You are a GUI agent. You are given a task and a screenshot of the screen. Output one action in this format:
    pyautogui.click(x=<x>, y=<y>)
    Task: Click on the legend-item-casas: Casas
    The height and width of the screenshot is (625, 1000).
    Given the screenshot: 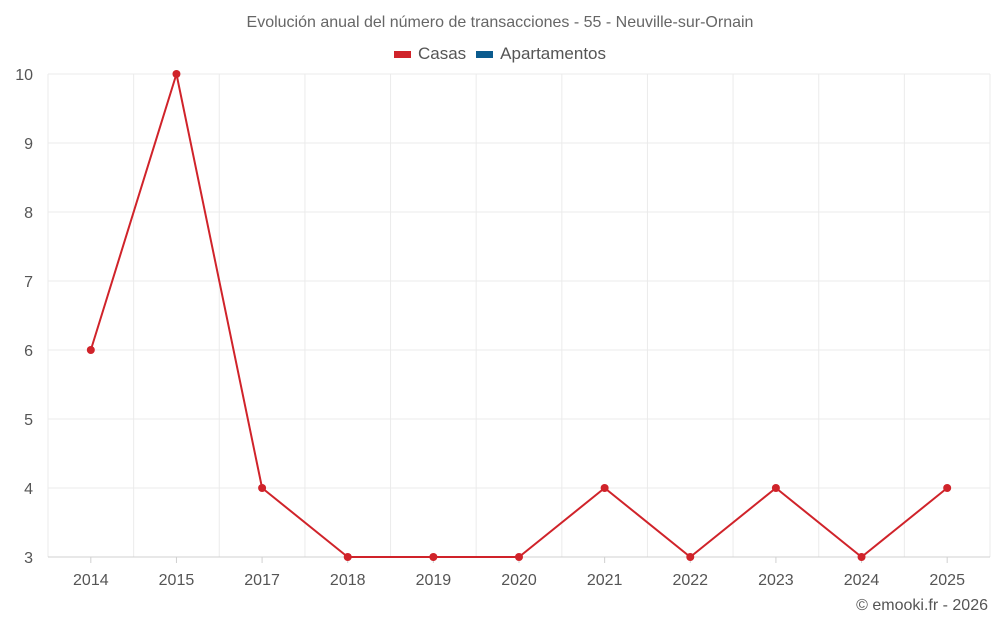 What is the action you would take?
    pyautogui.click(x=430, y=54)
    